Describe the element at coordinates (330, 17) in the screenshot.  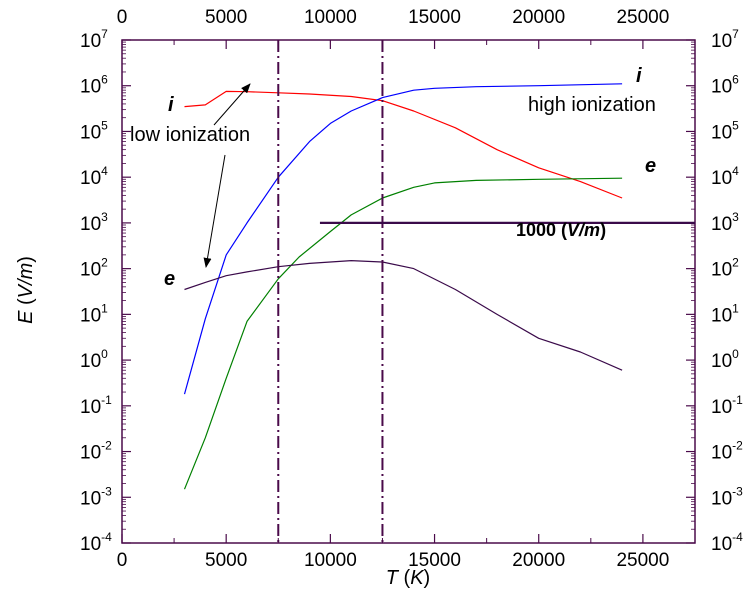
I see `x-tick-label-top: 10000` at that location.